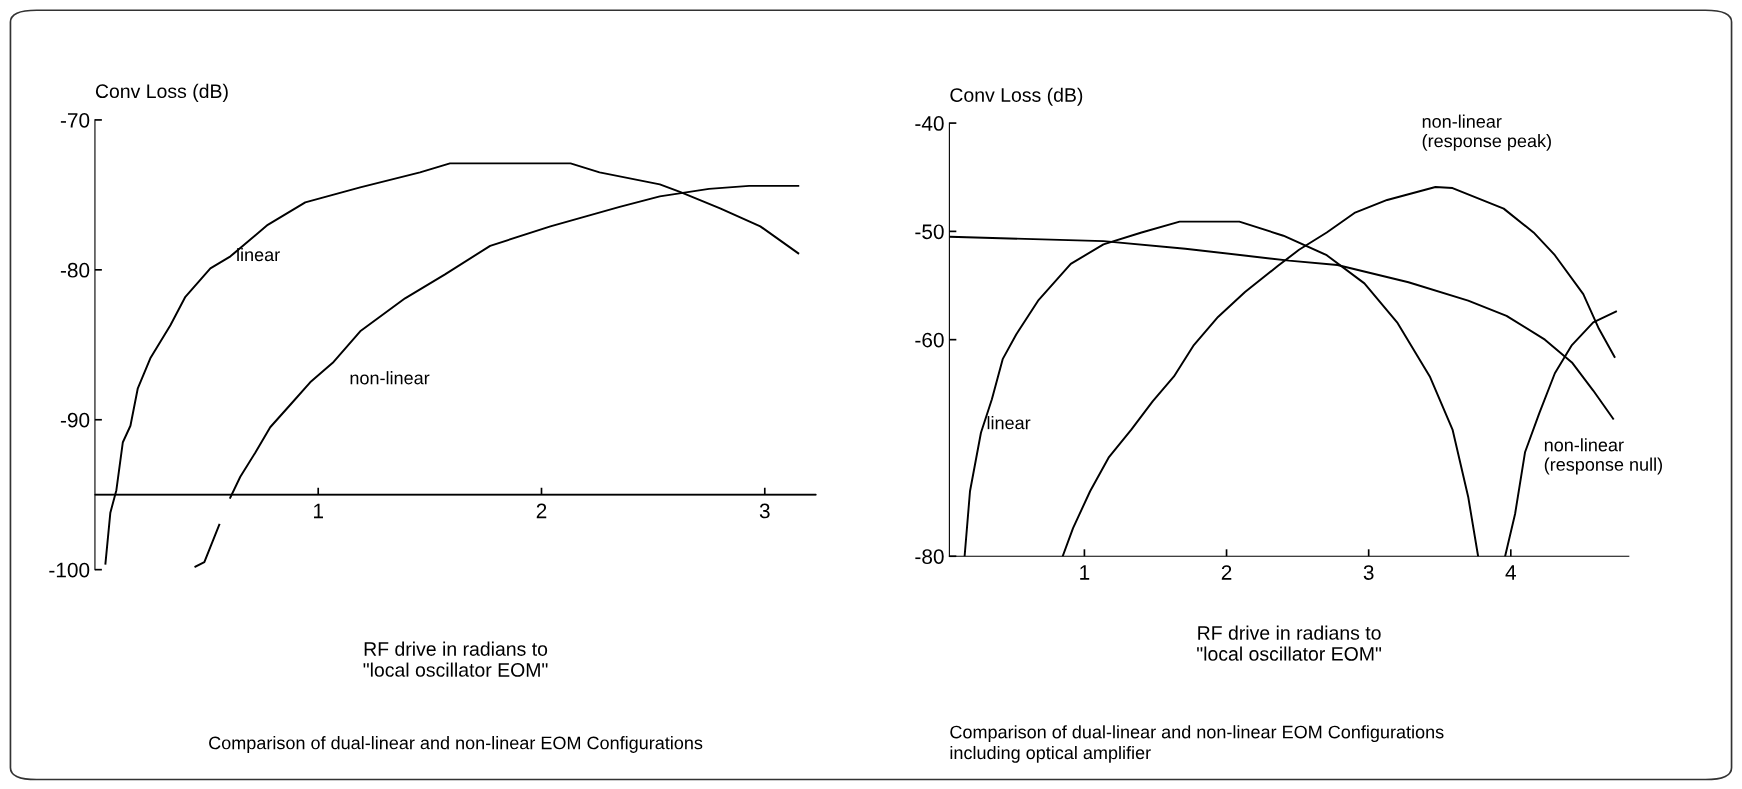  Describe the element at coordinates (929, 232) in the screenshot. I see `y-tick-label: -50` at that location.